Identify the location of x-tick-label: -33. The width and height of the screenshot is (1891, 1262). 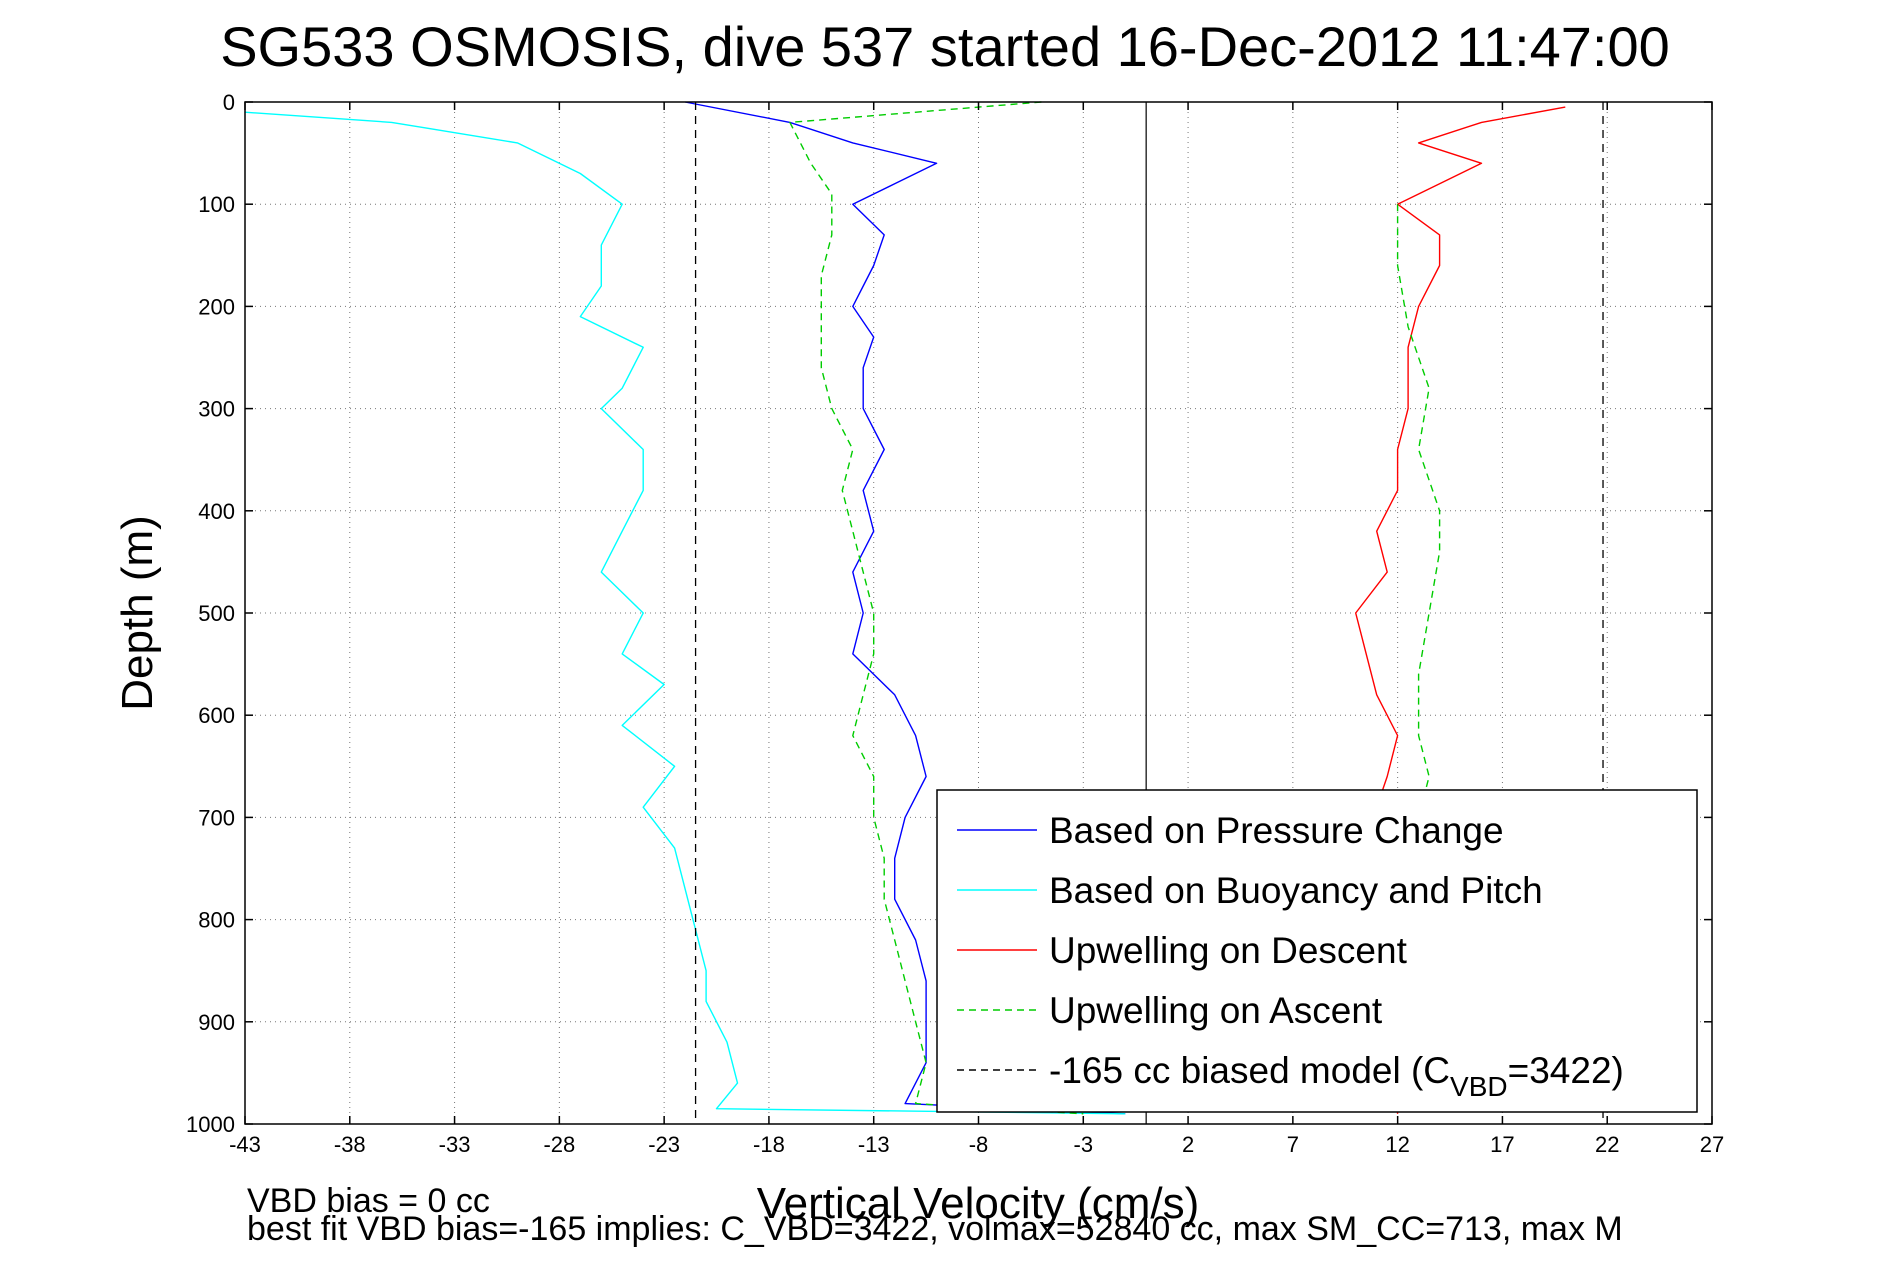
(455, 1144).